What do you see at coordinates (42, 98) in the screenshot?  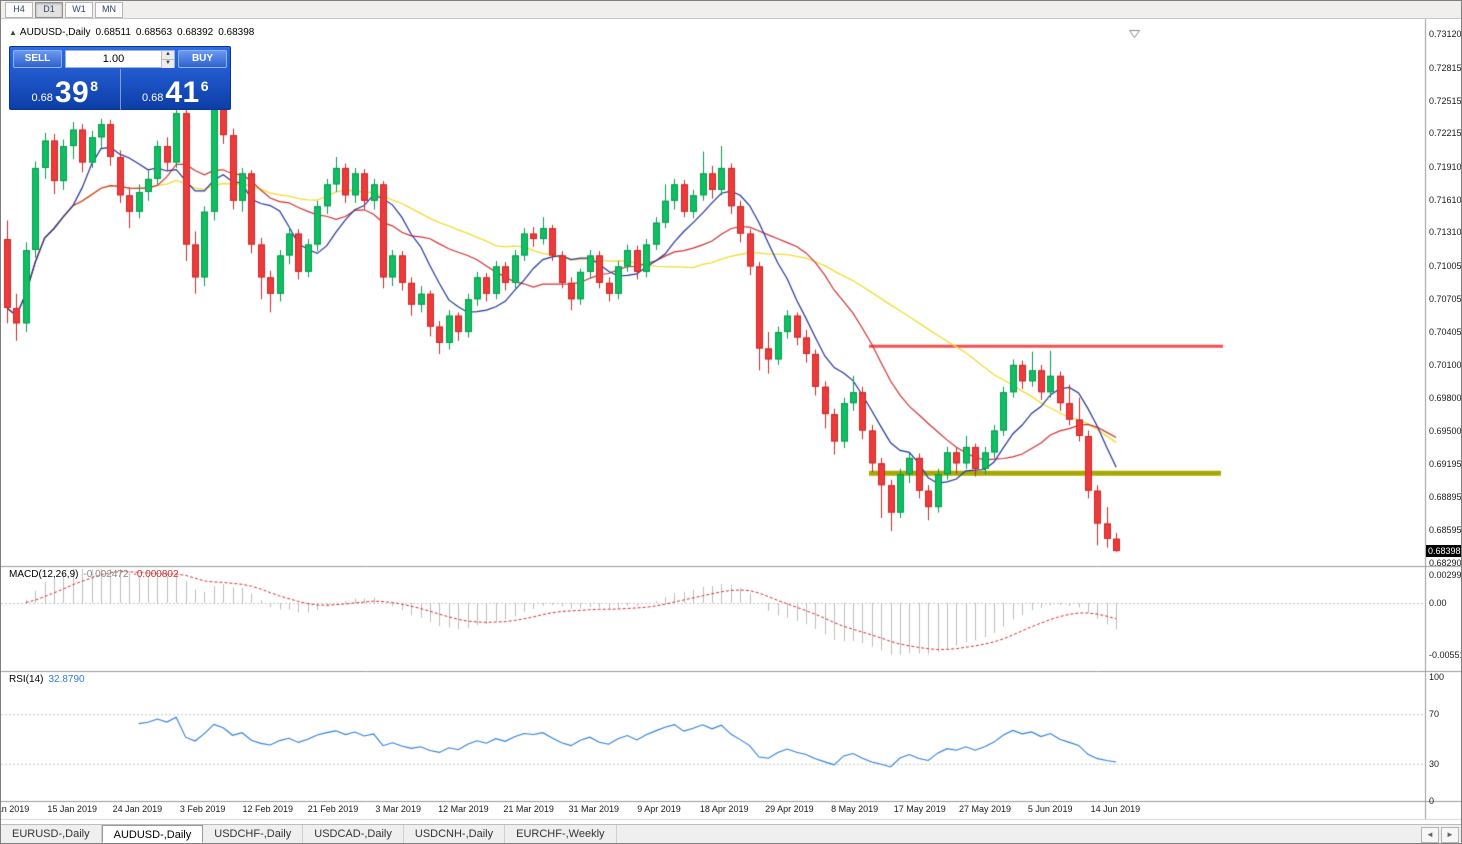 I see `sell-price-prefix: 0.68` at bounding box center [42, 98].